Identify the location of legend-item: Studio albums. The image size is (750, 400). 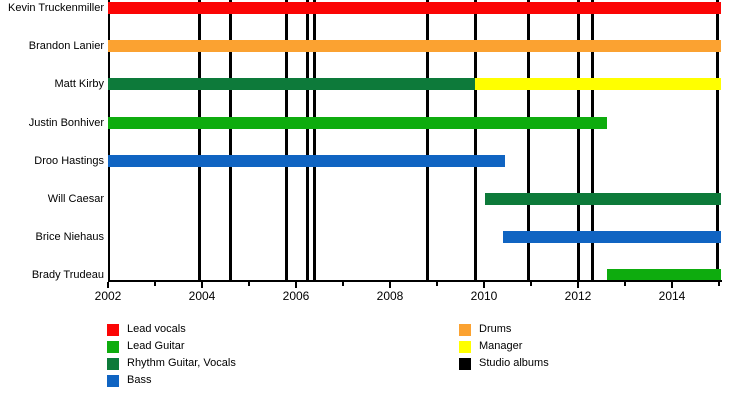
(504, 363).